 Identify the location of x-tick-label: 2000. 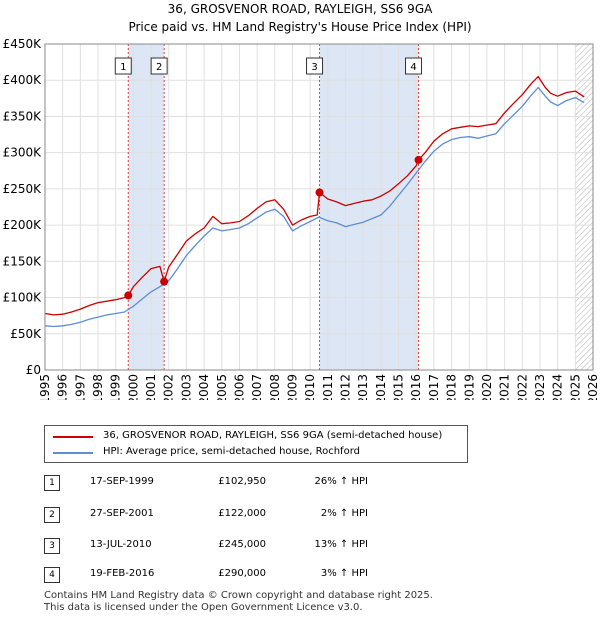
(133, 387).